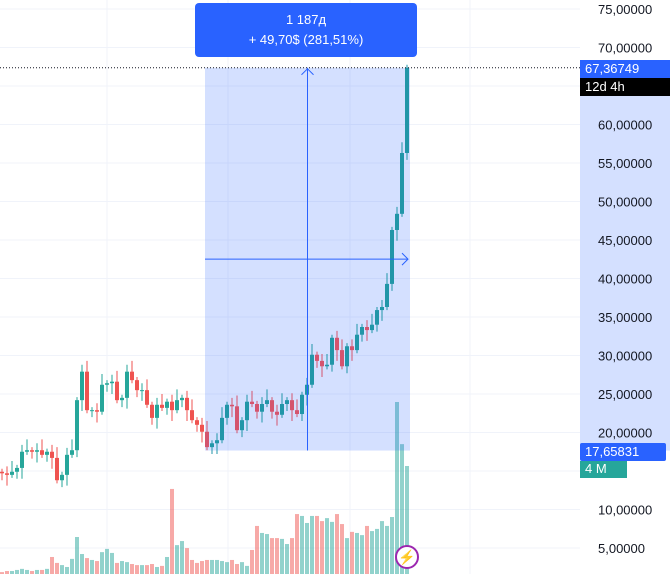 The height and width of the screenshot is (574, 670). What do you see at coordinates (625, 87) in the screenshot?
I see `countdown-tag: 12d 4h` at bounding box center [625, 87].